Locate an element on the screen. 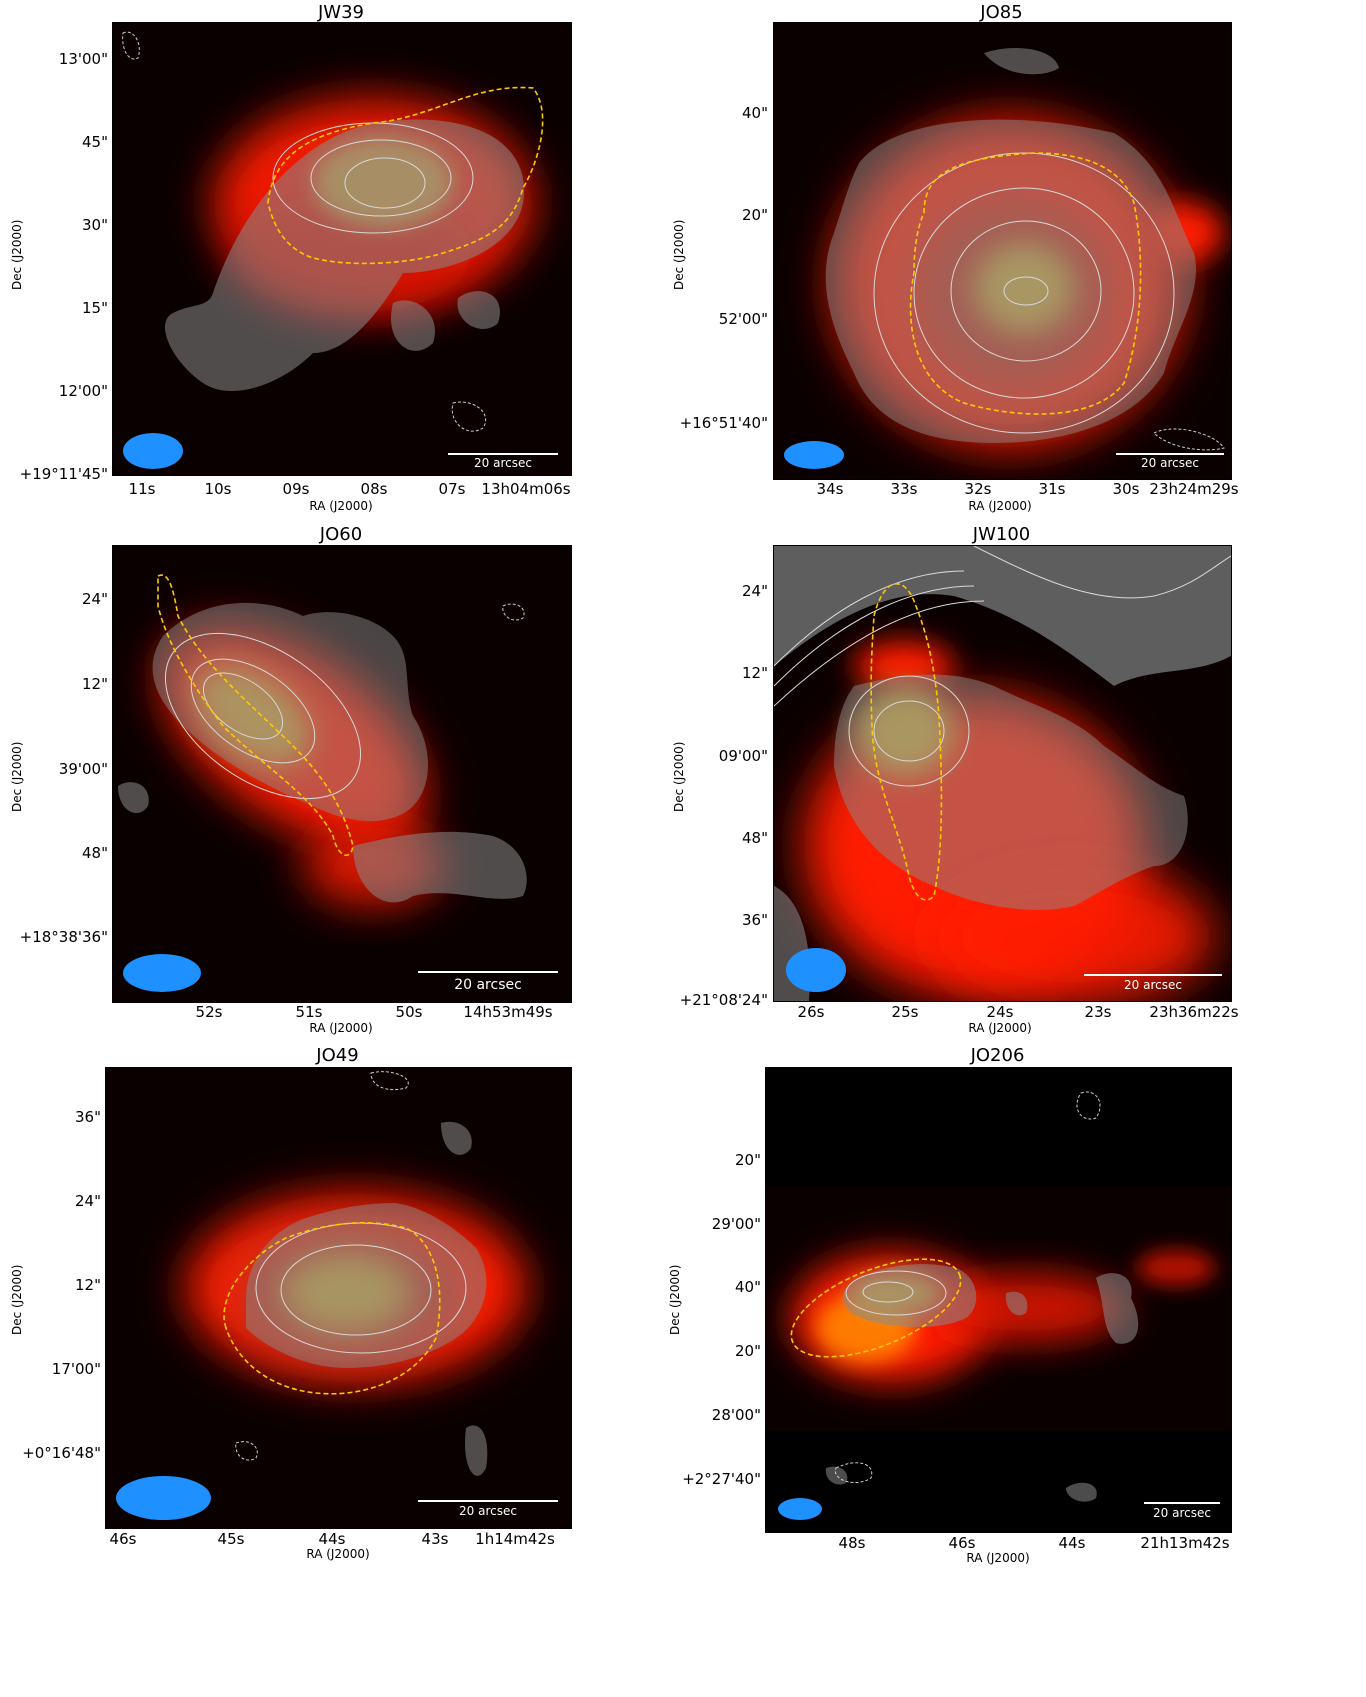 The height and width of the screenshot is (1697, 1366). y-tick-label: 12'00" is located at coordinates (83, 391).